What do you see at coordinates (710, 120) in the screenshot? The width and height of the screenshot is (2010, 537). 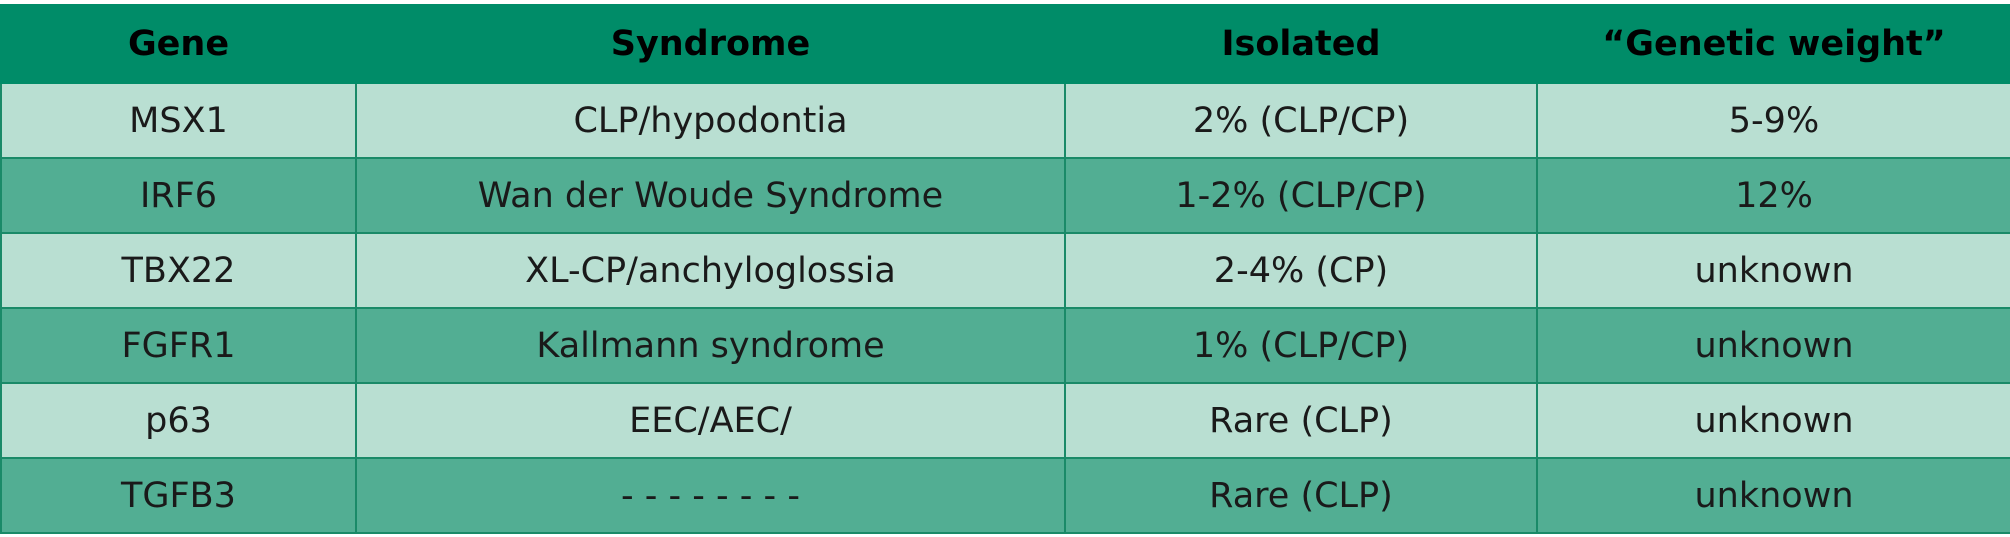 I see `table-cell: CLP/hypodontia` at bounding box center [710, 120].